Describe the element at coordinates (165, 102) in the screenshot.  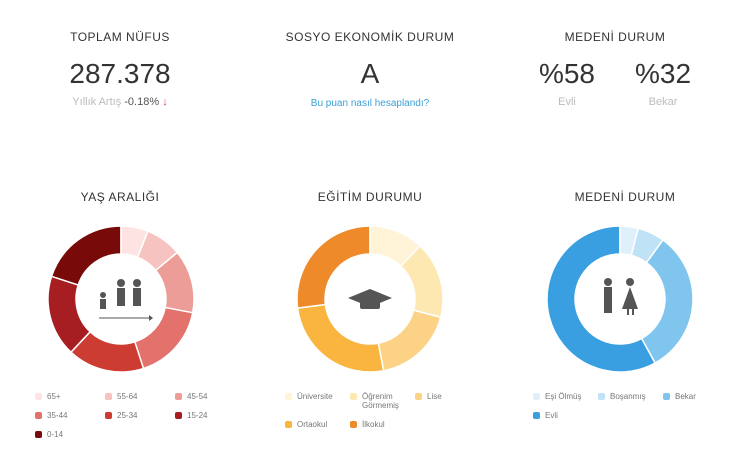
I see `arrow-down-icon: ↓` at that location.